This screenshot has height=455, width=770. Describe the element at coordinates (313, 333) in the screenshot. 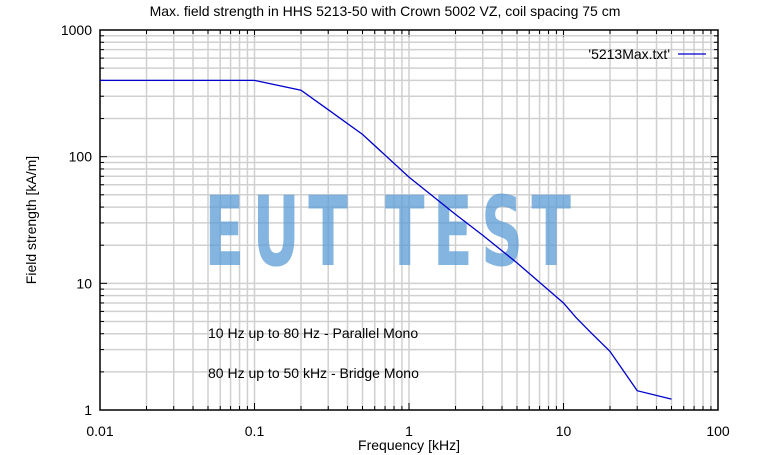

I see `annotation-text: 10 Hz up to 80 Hz - Parallel Mono` at that location.